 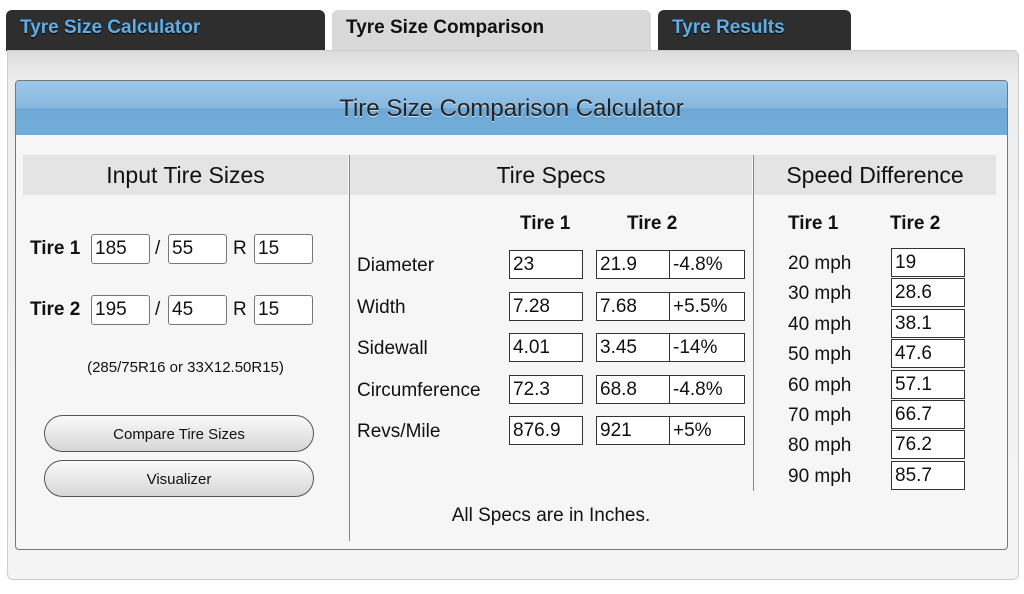 What do you see at coordinates (633, 347) in the screenshot?
I see `spec-tire2-value: 3.45` at bounding box center [633, 347].